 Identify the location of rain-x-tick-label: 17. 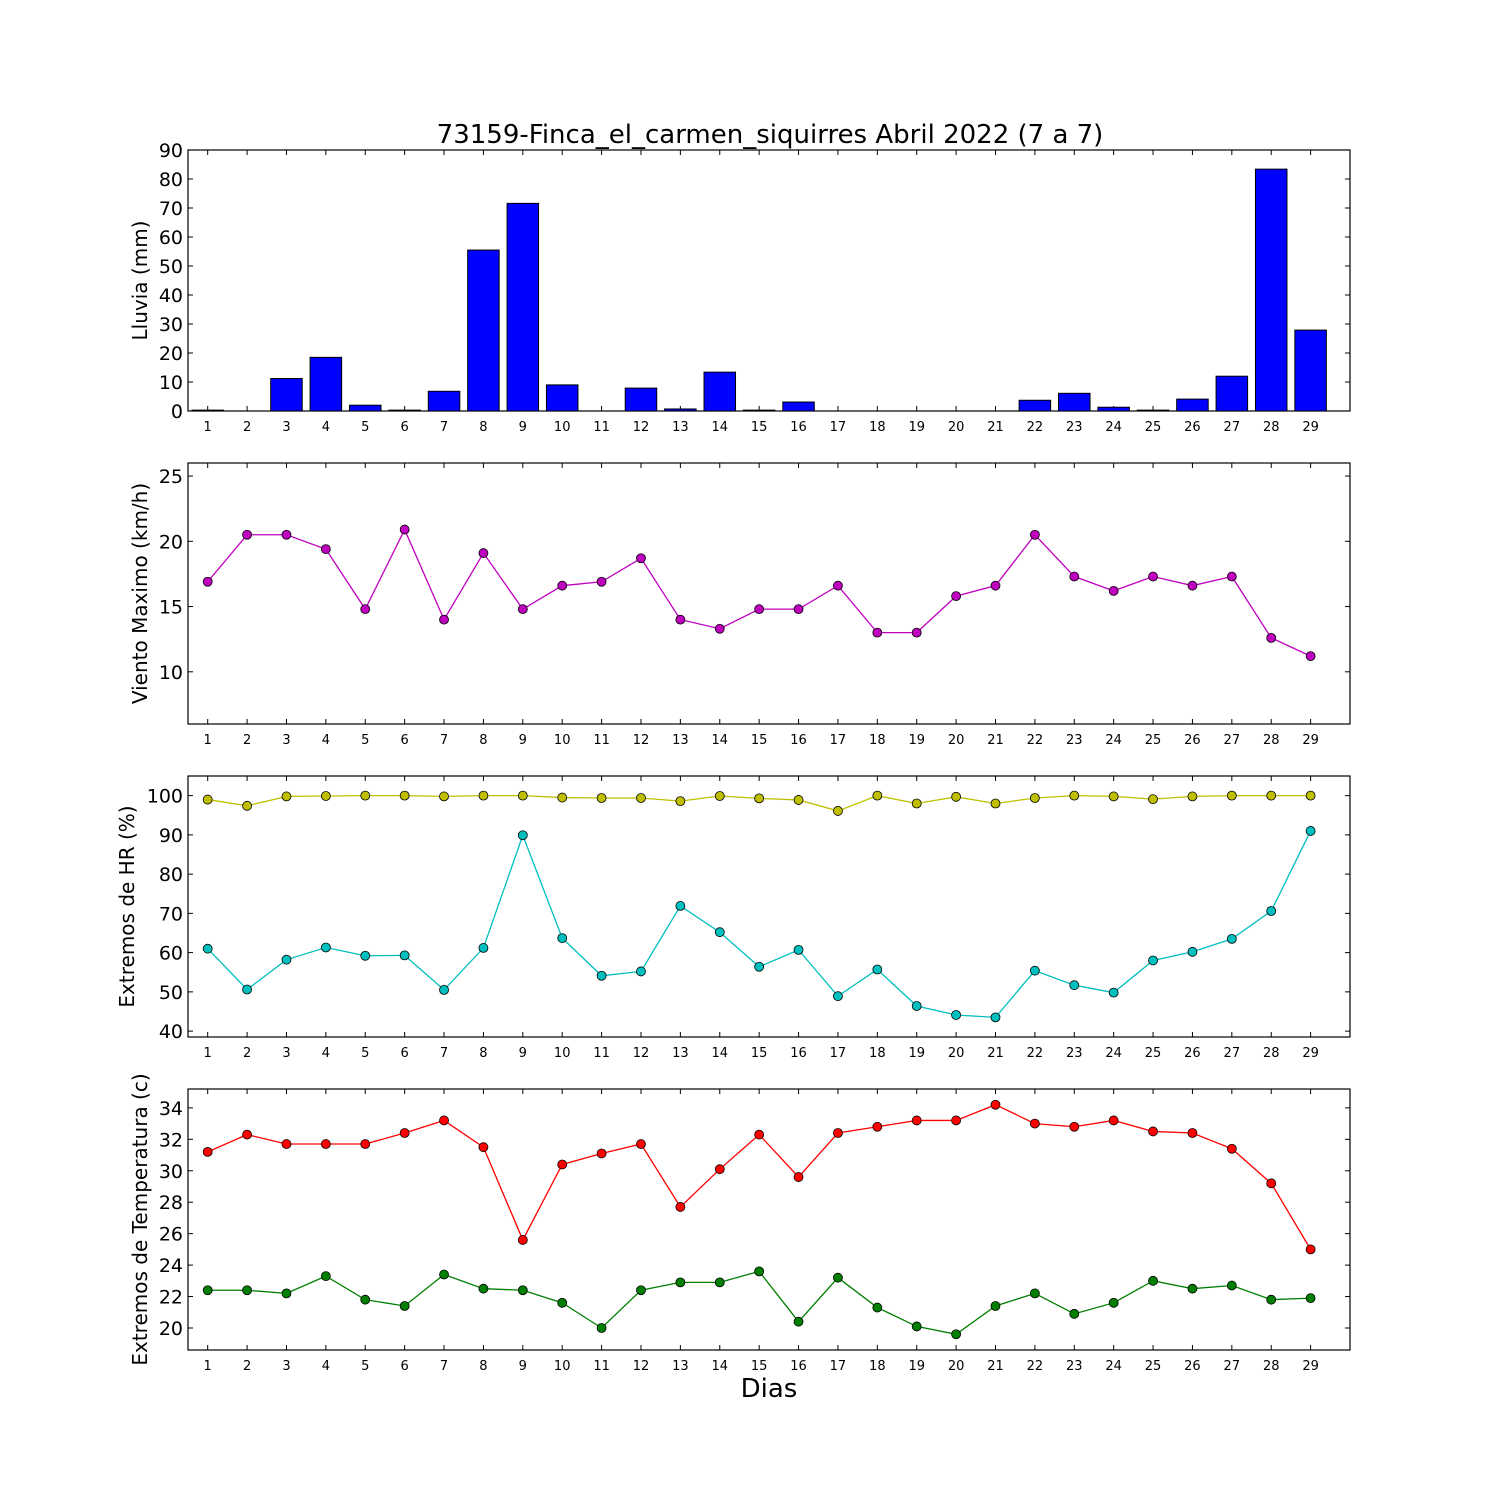
(838, 427).